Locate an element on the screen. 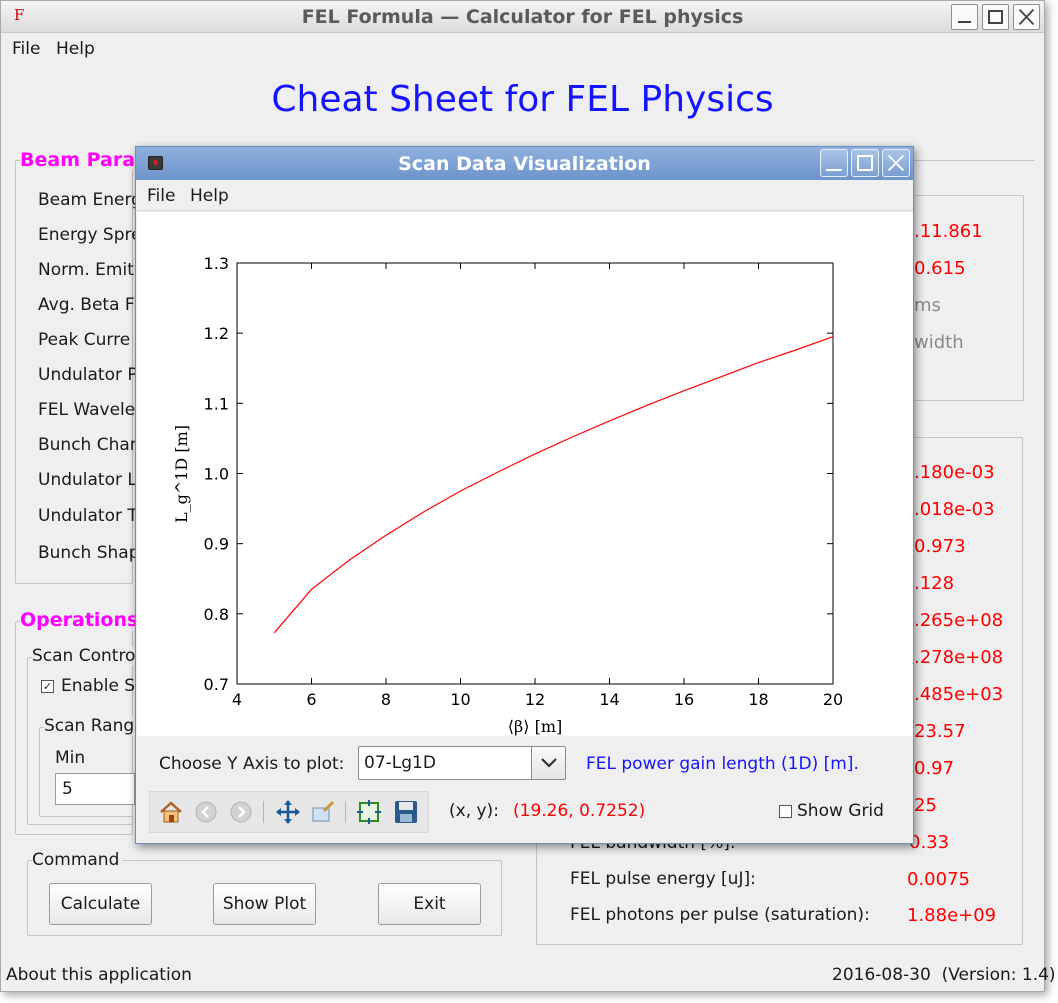 The height and width of the screenshot is (1003, 1058). label-norm-emittance: Norm. Emit is located at coordinates (86, 270).